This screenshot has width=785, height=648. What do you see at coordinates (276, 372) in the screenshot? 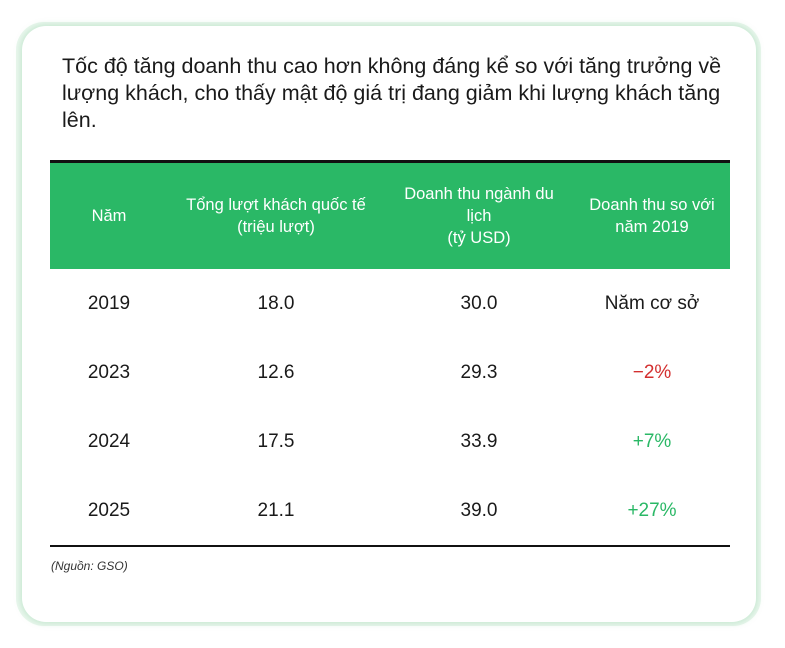
I see `cell-visitors: 12.6` at bounding box center [276, 372].